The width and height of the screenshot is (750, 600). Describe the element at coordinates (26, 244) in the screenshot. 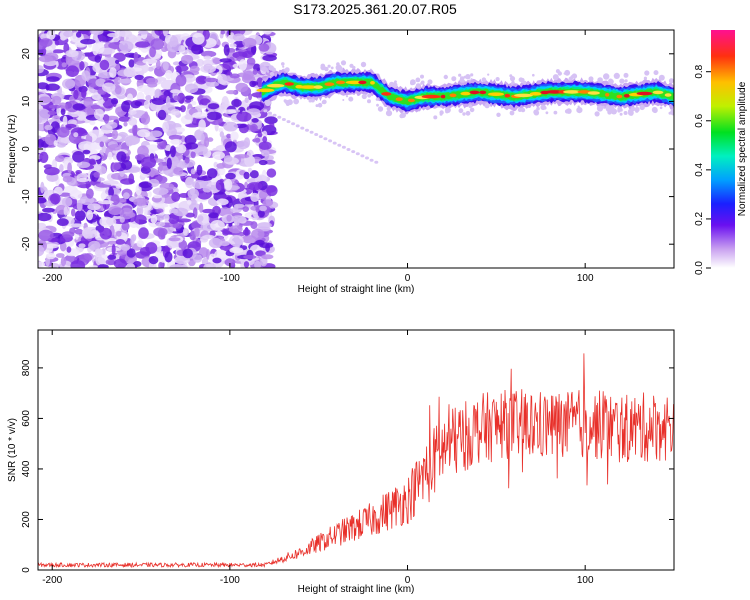

I see `spectrogram-ytick-label: -20` at that location.